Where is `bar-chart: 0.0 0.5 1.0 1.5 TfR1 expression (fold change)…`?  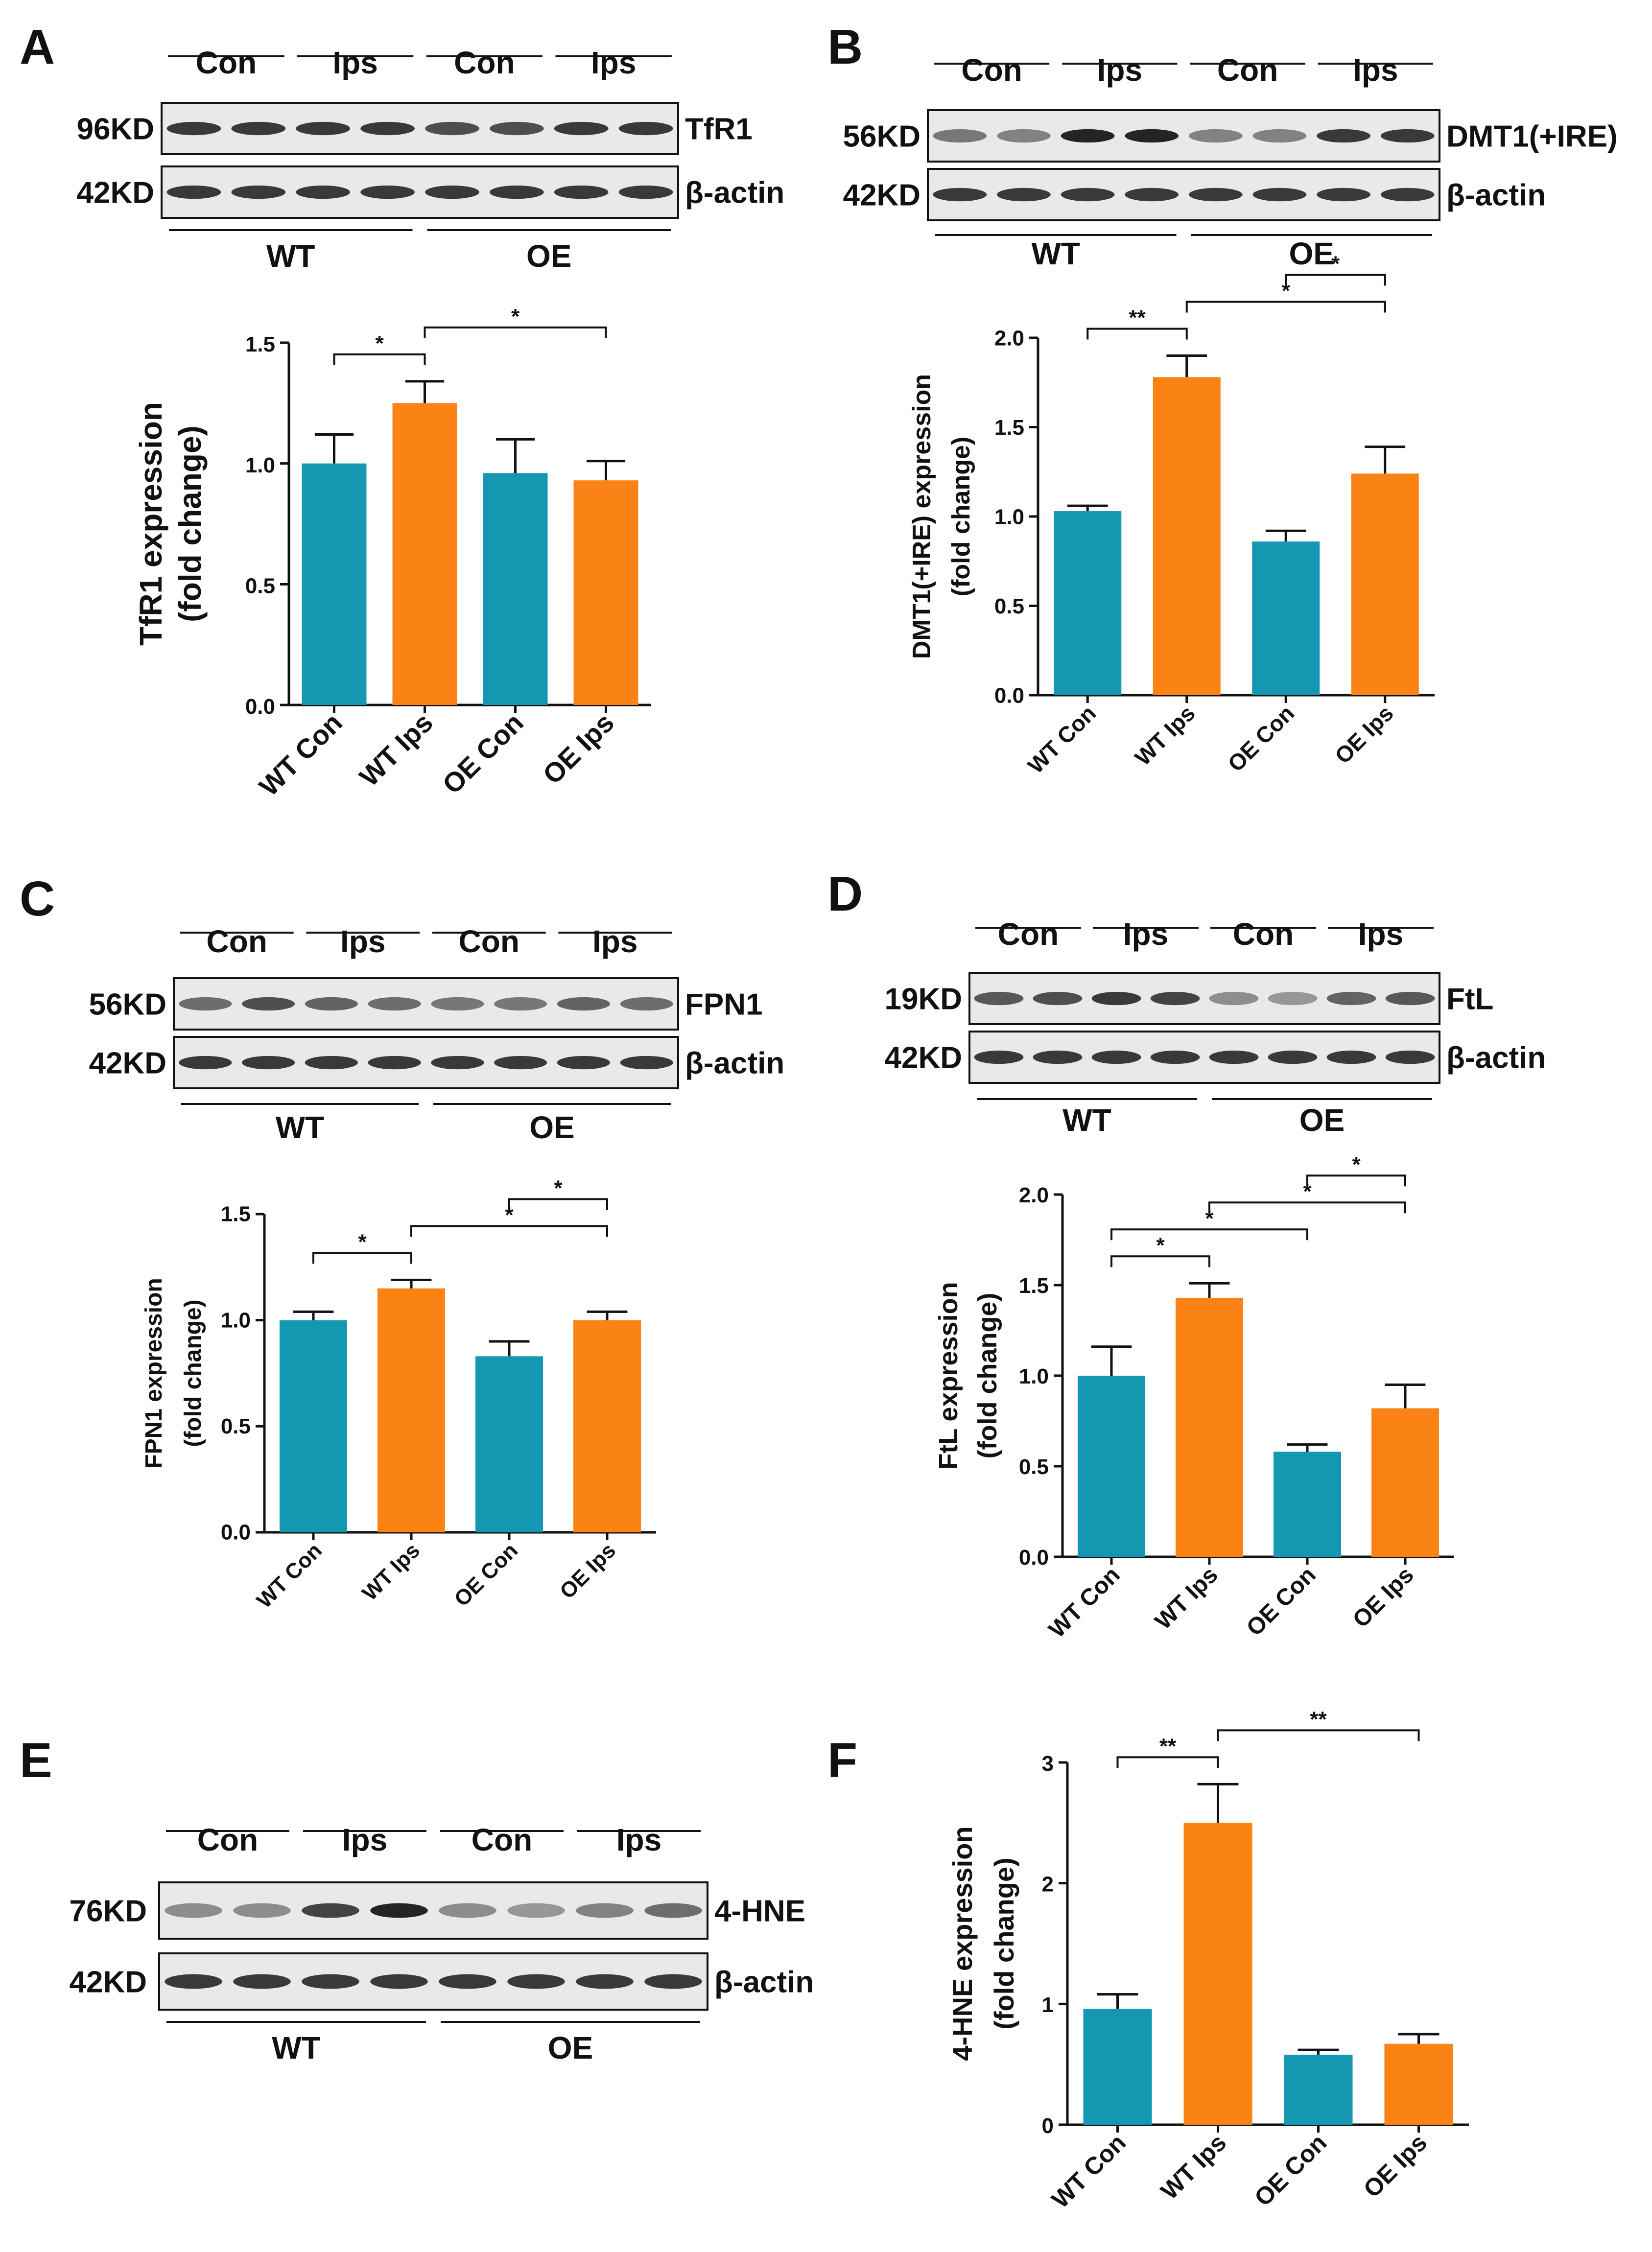 bar-chart: 0.0 0.5 1.0 1.5 TfR1 expression (fold change)… is located at coordinates (392, 553).